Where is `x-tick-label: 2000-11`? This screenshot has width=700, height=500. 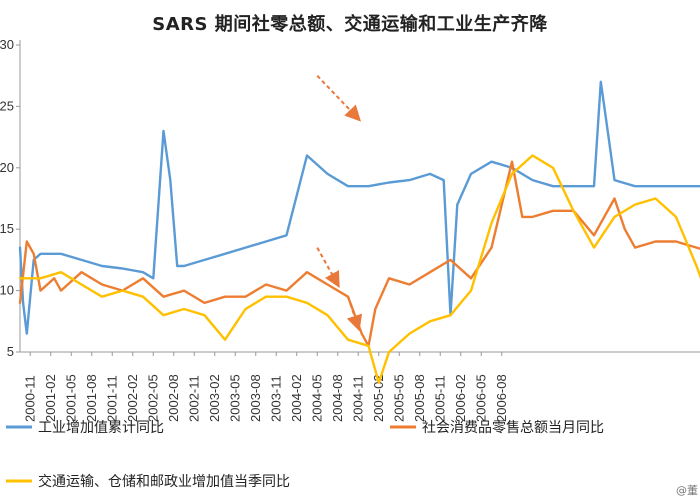
x-tick-label: 2000-11 is located at coordinates (29, 398).